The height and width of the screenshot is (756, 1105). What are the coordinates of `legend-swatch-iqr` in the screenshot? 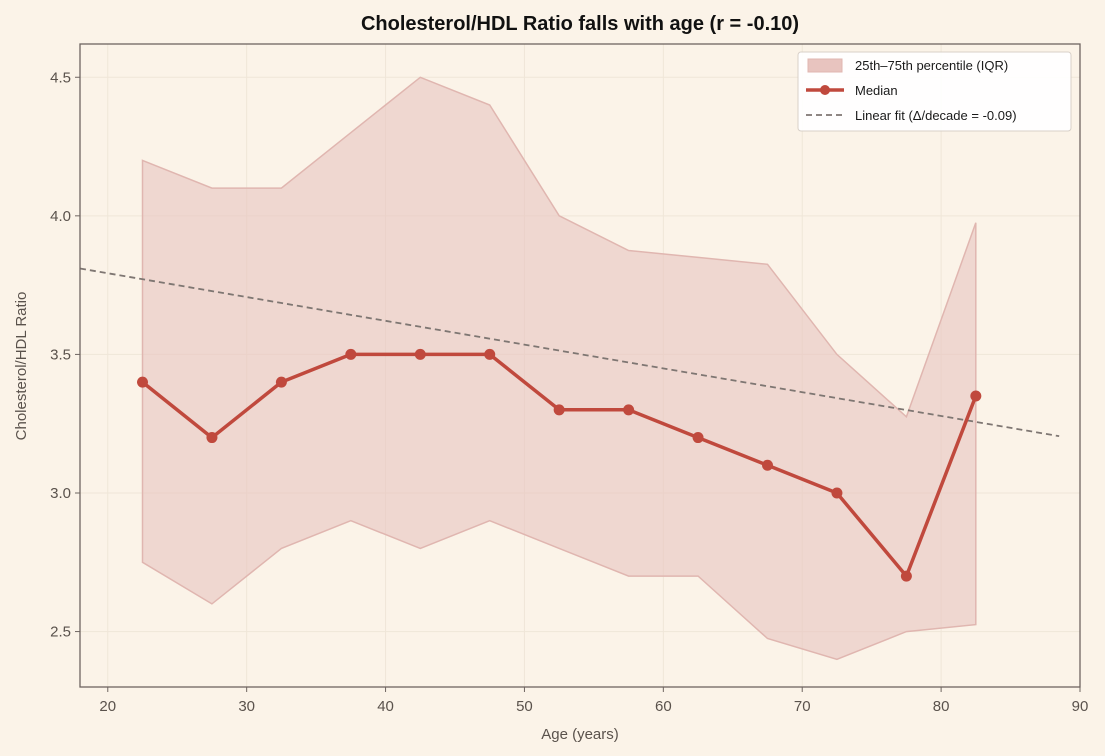 It's located at (825, 65).